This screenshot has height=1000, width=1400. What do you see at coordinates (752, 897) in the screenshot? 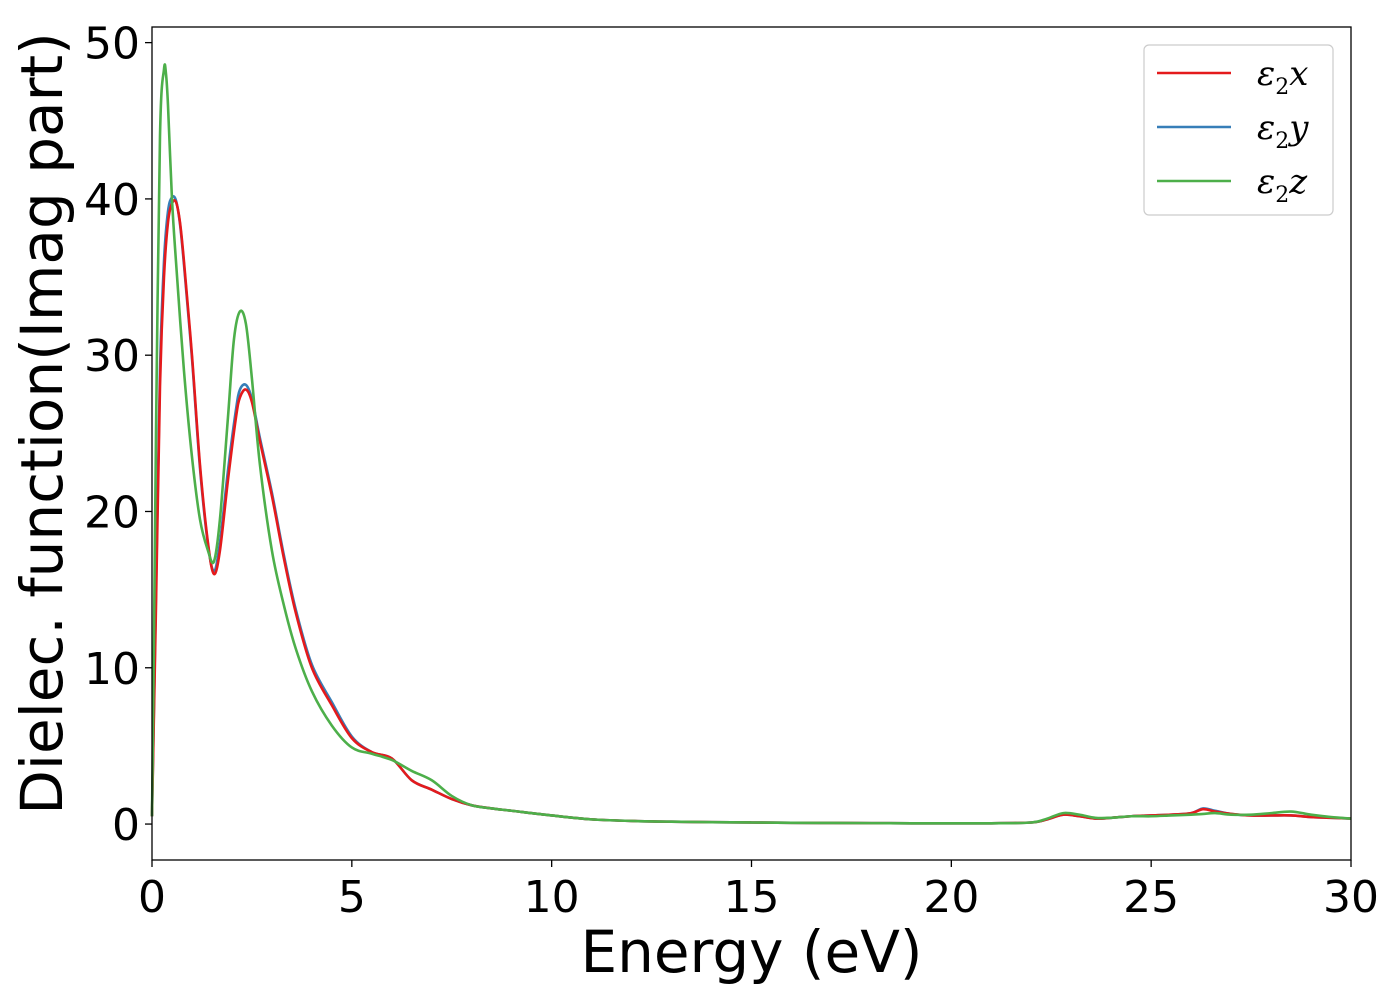
I see `x-tick-label: 15` at bounding box center [752, 897].